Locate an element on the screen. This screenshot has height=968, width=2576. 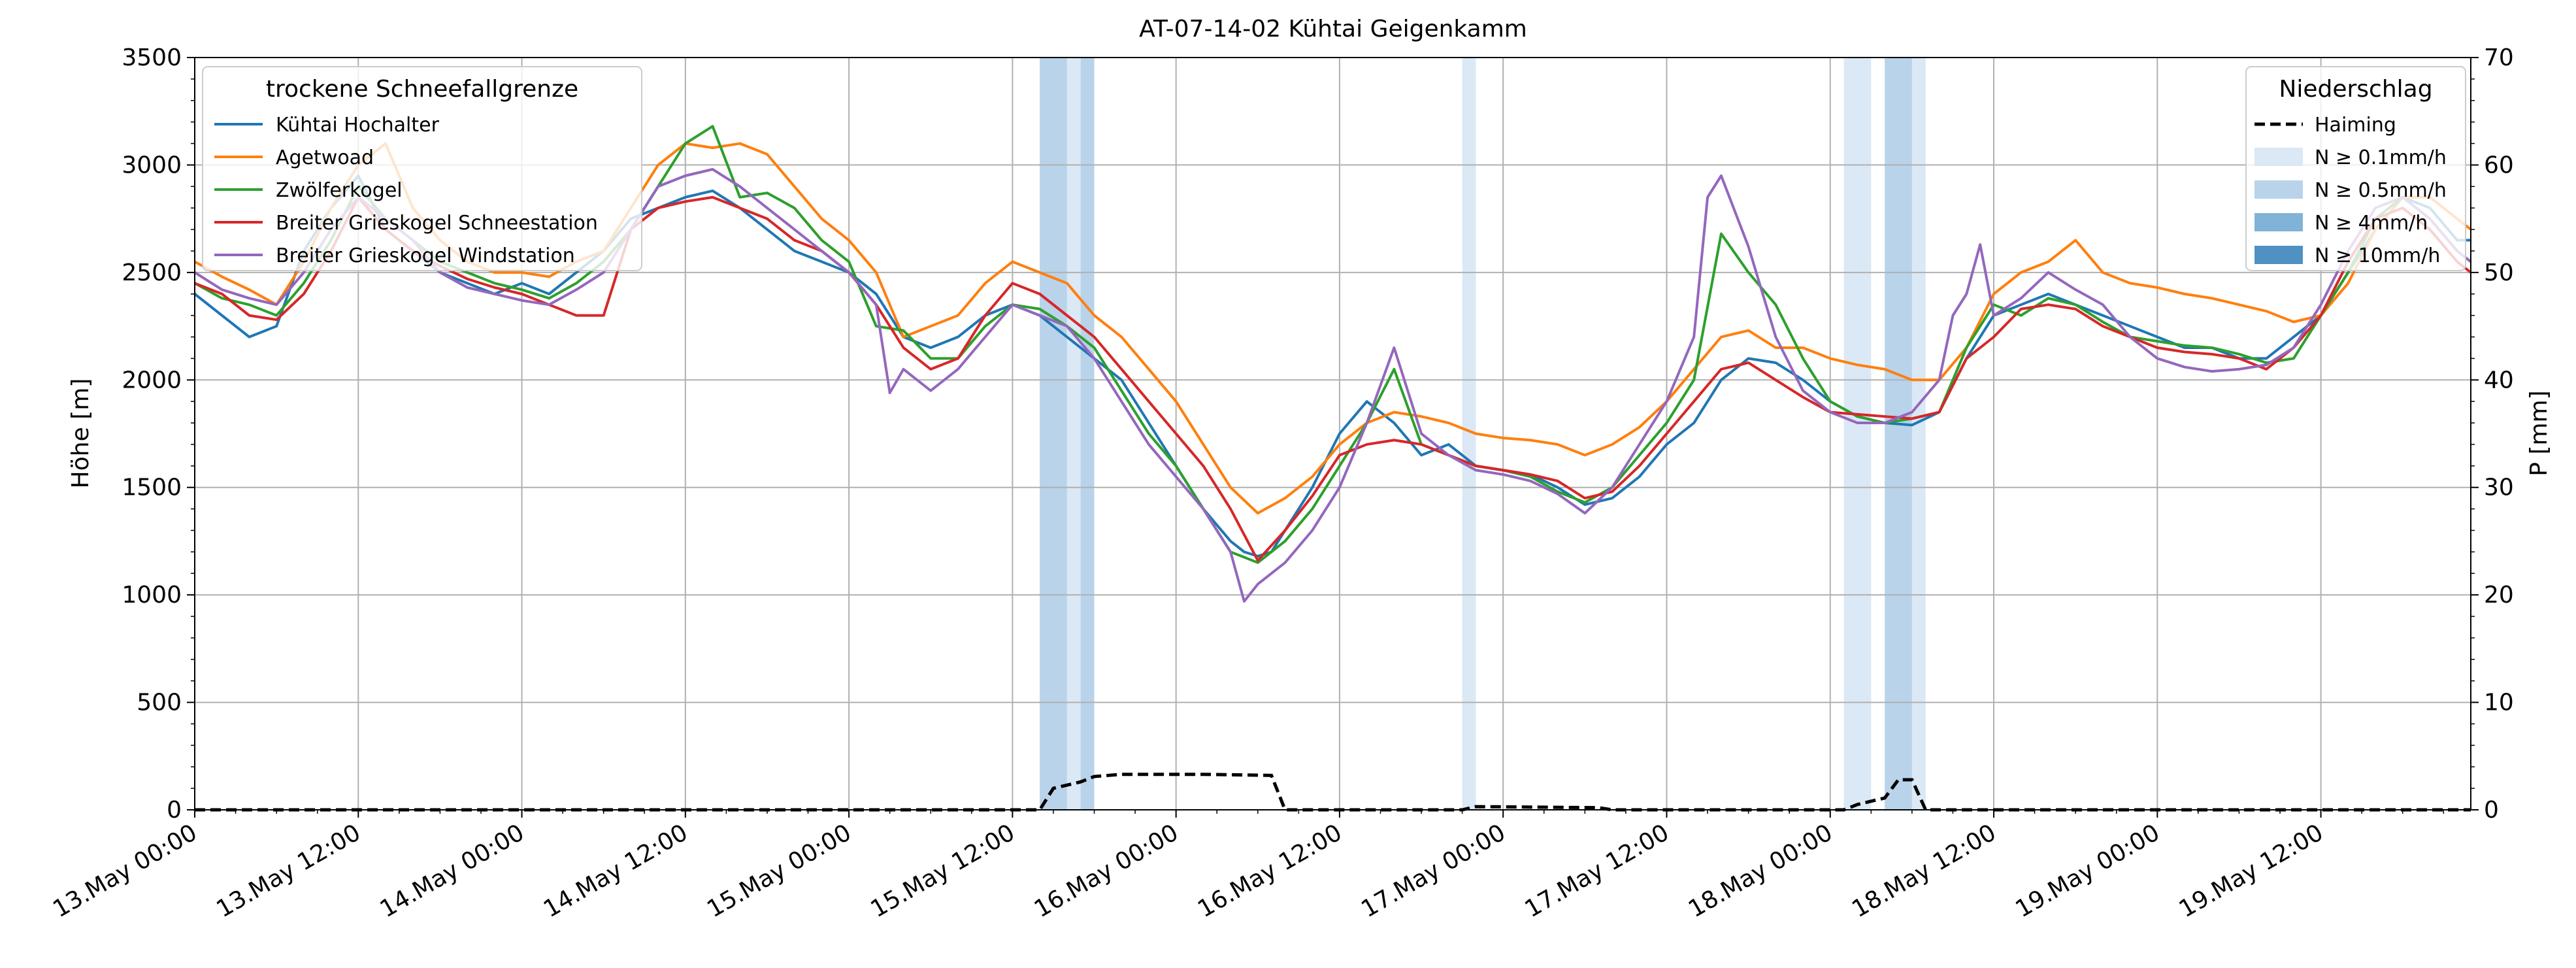
chart-title: AT-07-14-02 Kühtai Geigenkamm is located at coordinates (1333, 29).